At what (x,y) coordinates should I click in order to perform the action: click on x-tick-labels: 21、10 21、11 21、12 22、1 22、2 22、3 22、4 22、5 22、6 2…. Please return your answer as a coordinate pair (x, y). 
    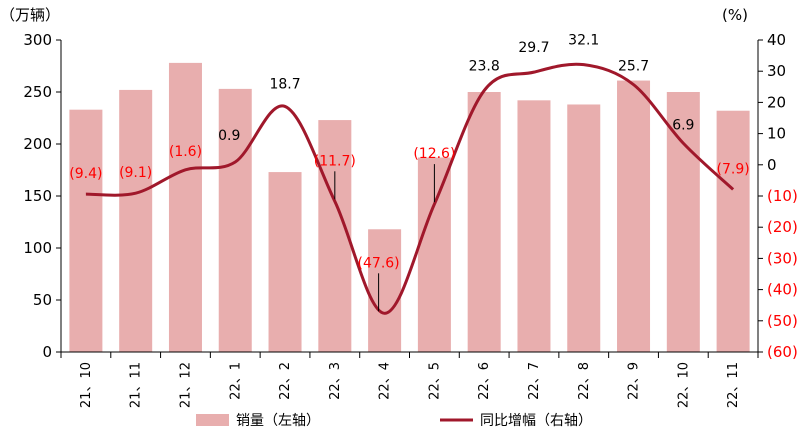
    Looking at the image, I should click on (410, 385).